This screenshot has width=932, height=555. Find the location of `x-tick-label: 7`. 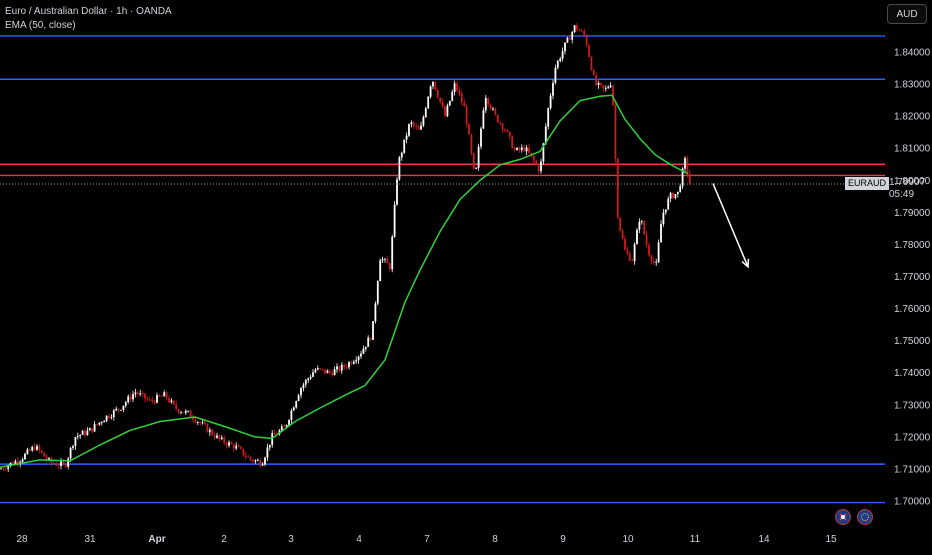

x-tick-label: 7 is located at coordinates (427, 539).